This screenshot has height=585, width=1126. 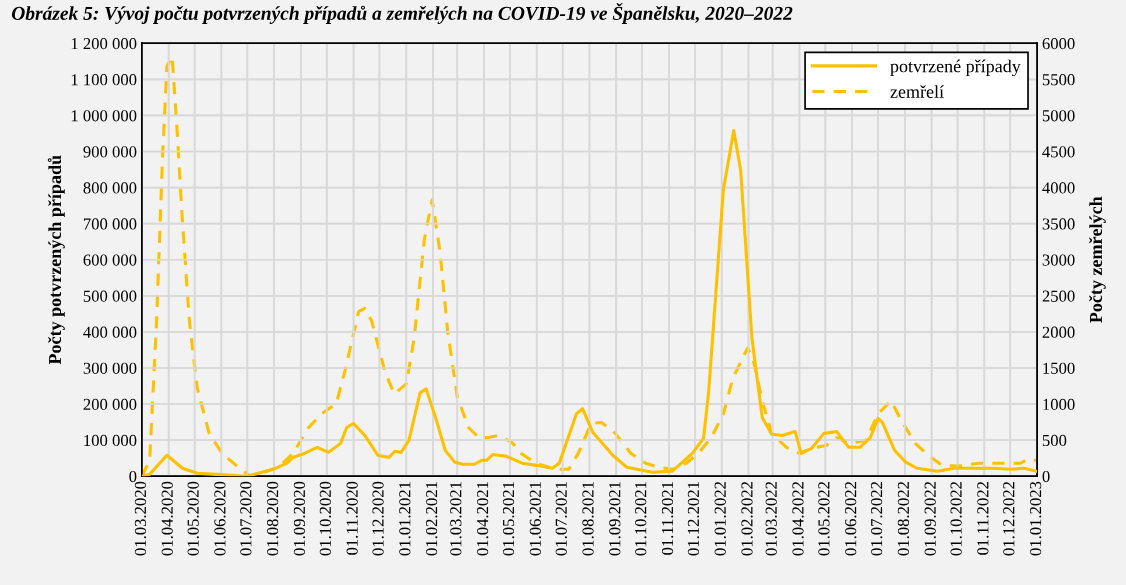 I want to click on y-tick-label: 600 000, so click(x=110, y=260).